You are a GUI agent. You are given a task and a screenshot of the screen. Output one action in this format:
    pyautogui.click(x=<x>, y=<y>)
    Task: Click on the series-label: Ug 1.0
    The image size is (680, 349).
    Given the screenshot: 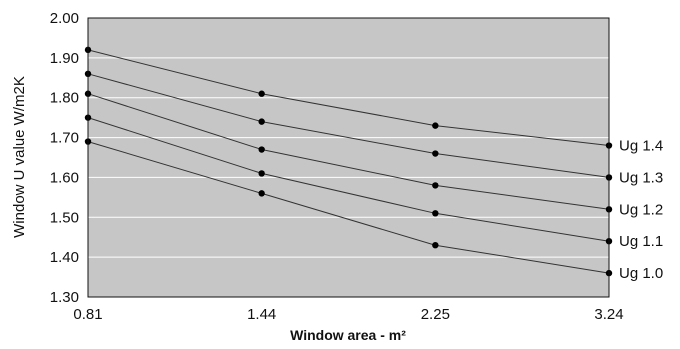 What is the action you would take?
    pyautogui.click(x=641, y=273)
    